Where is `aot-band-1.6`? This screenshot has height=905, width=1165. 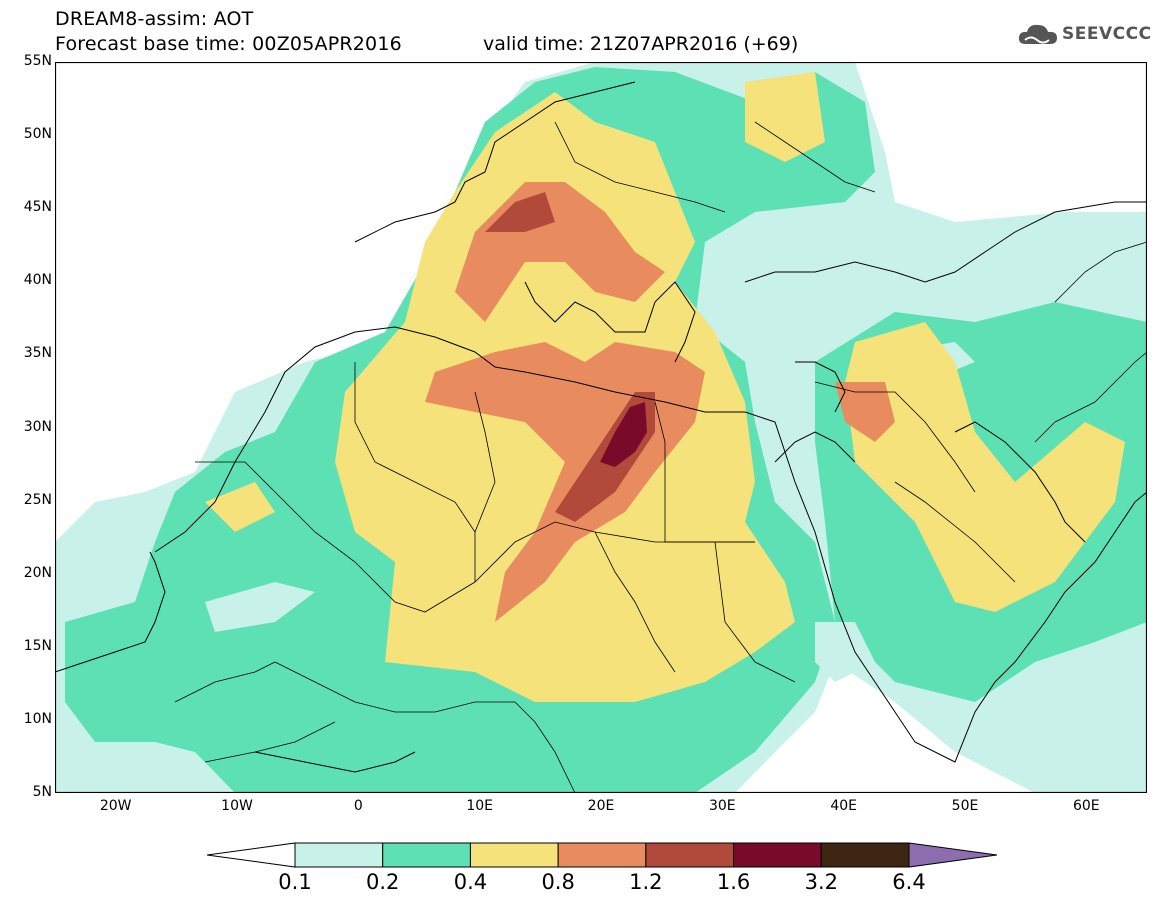
aot-band-1.6 is located at coordinates (623, 434).